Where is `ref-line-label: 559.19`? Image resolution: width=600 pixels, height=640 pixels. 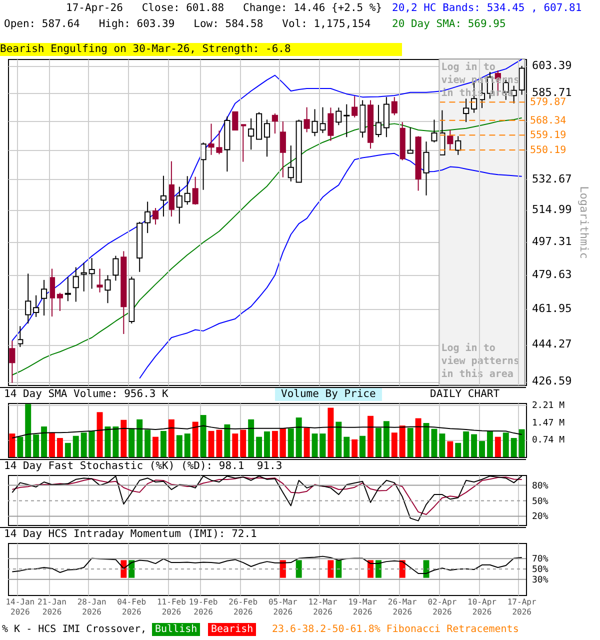
ref-line-label: 559.19 is located at coordinates (548, 136).